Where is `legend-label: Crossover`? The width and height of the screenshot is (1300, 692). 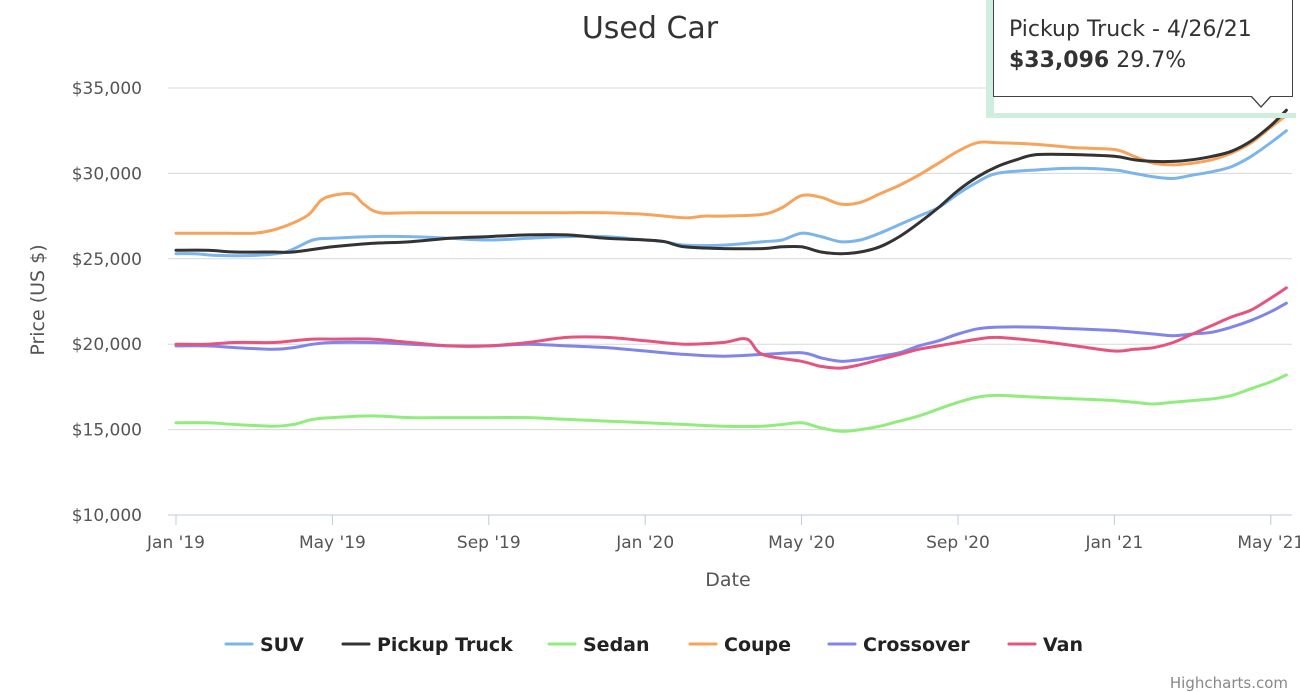
legend-label: Crossover is located at coordinates (916, 645).